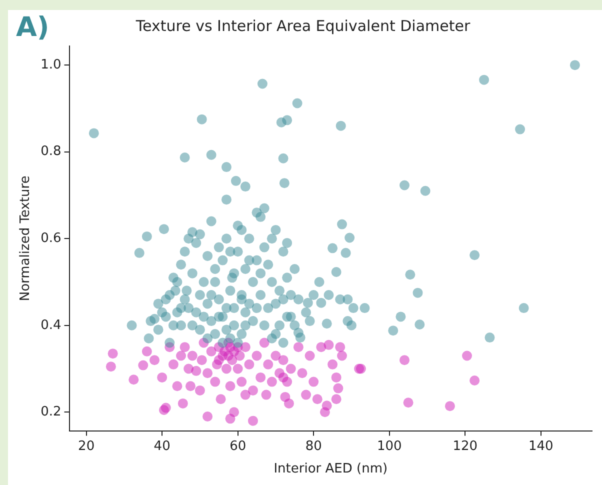  What do you see at coordinates (33, 27) in the screenshot?
I see `text: A)` at bounding box center [33, 27].